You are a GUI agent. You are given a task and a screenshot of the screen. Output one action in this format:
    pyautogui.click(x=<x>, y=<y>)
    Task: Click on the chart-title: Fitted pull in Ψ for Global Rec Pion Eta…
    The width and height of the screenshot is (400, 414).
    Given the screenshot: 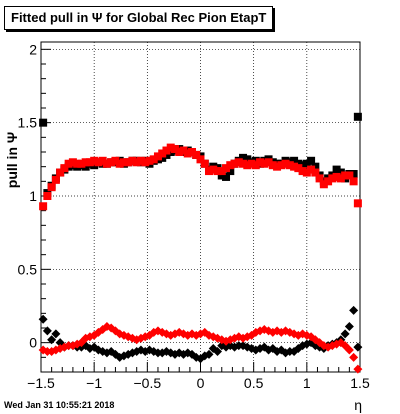 What is the action you would take?
    pyautogui.click(x=139, y=18)
    